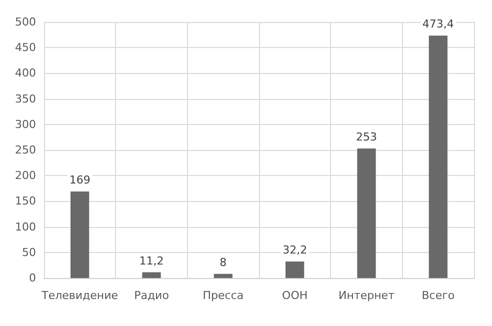  Describe the element at coordinates (152, 295) in the screenshot. I see `x-tick-label: Радио` at that location.